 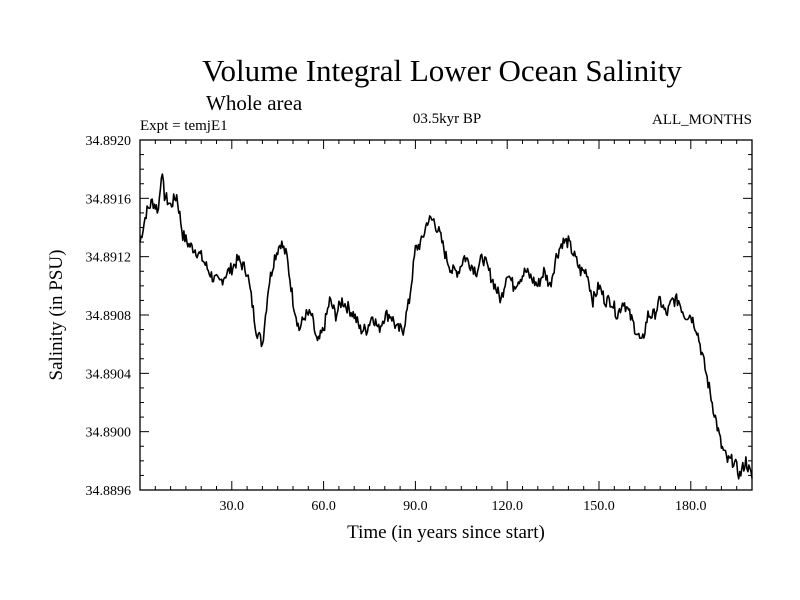 What do you see at coordinates (446, 532) in the screenshot?
I see `x-axis-label: Time (in years since start)` at bounding box center [446, 532].